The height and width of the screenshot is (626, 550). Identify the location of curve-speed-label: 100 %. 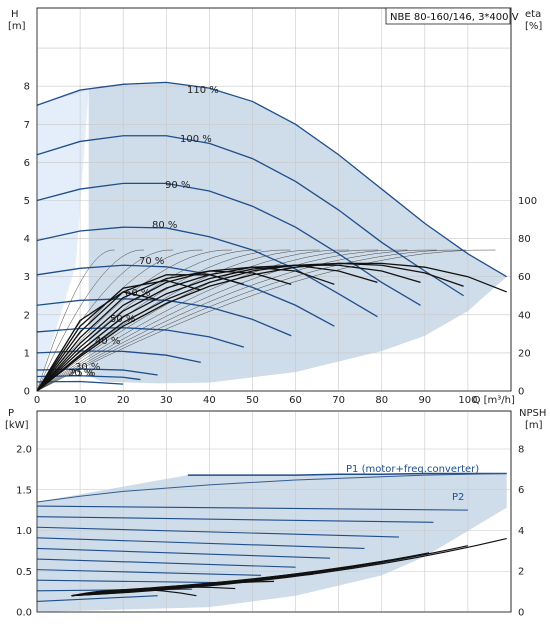
(196, 139).